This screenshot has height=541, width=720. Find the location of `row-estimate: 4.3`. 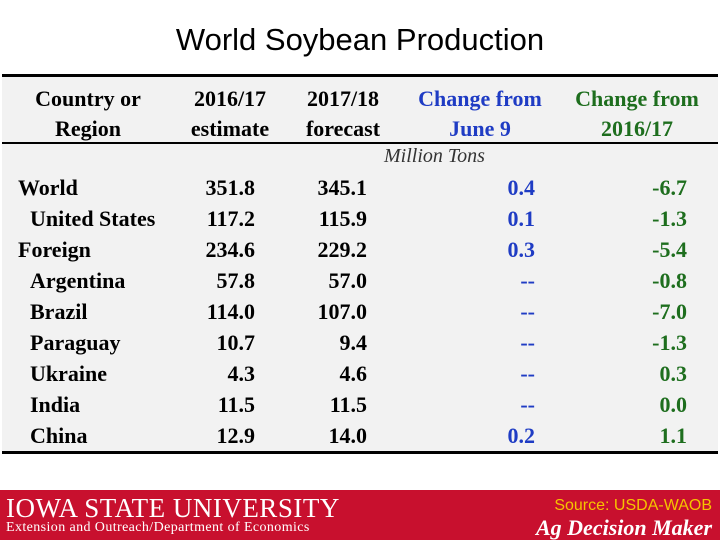

row-estimate: 4.3 is located at coordinates (241, 373).